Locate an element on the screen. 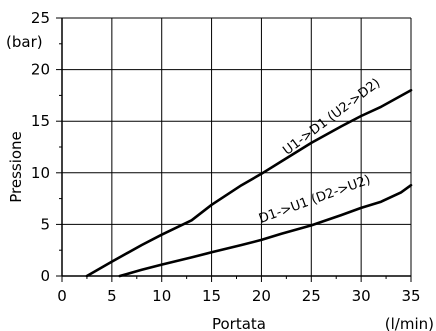 Image resolution: width=436 pixels, height=331 pixels. x-tick-label: 25 is located at coordinates (311, 296).